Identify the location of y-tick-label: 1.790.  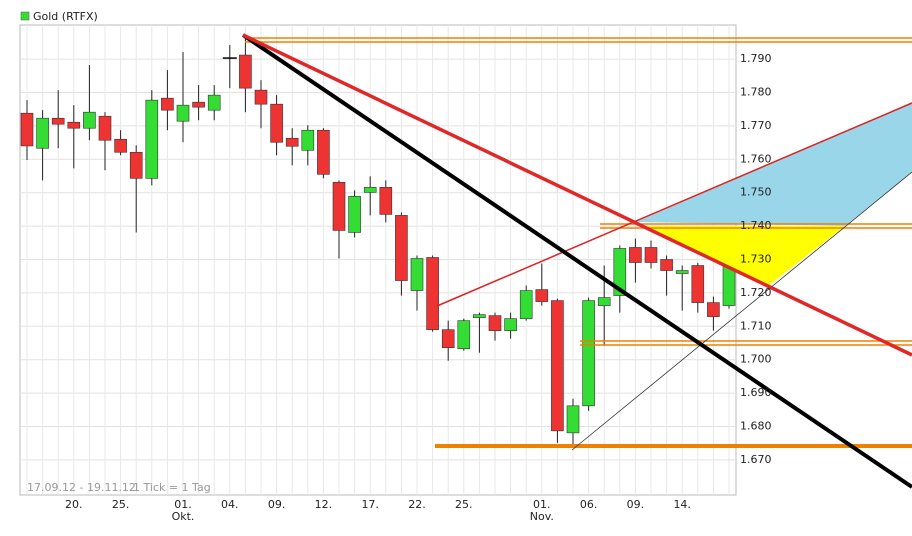
(756, 58).